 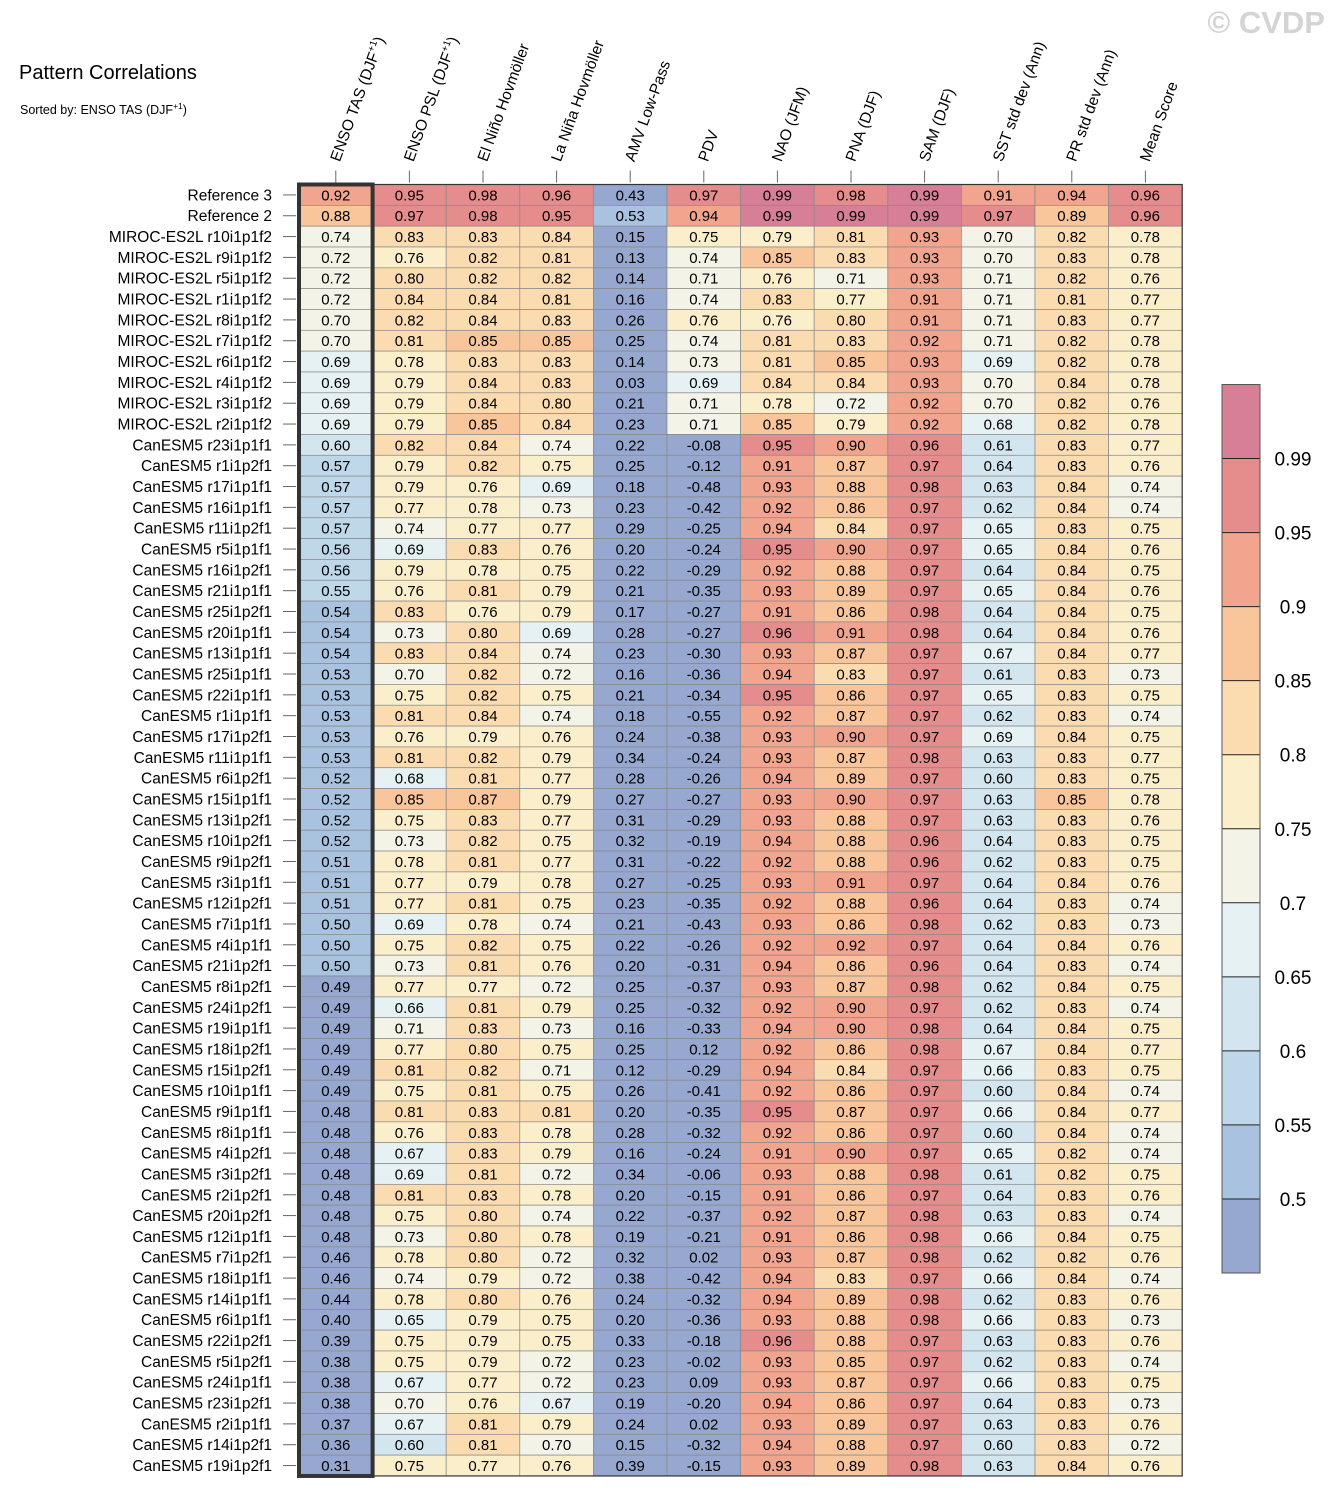 I want to click on cell-value: 0.87, so click(x=850, y=466).